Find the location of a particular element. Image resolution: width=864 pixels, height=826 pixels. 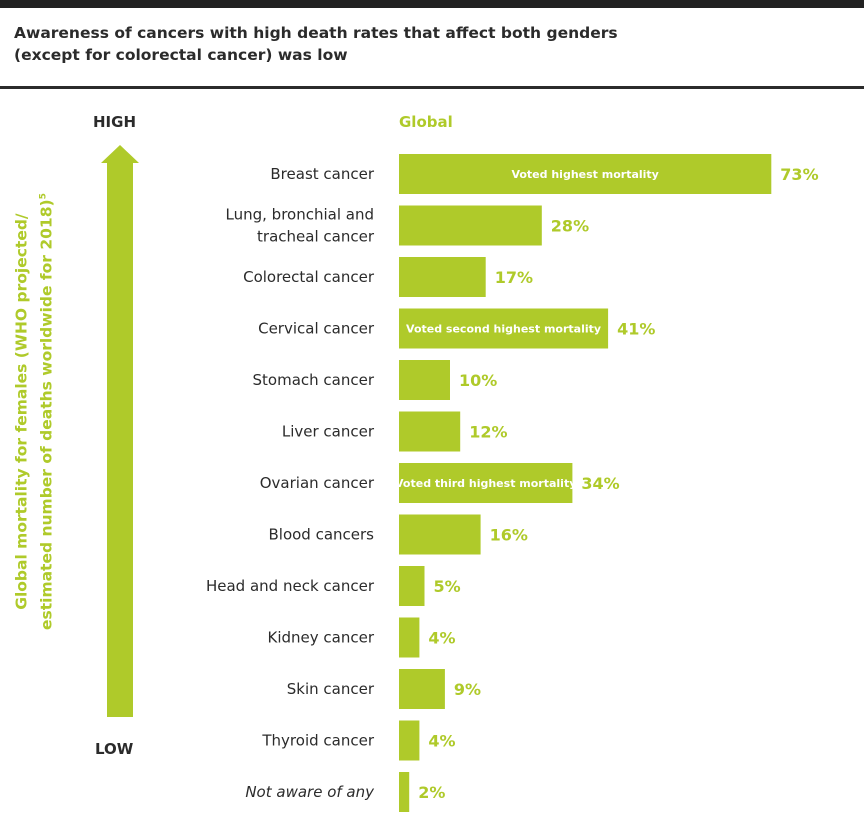

title-line-2: (except for colorectal cancer) was low is located at coordinates (181, 55).